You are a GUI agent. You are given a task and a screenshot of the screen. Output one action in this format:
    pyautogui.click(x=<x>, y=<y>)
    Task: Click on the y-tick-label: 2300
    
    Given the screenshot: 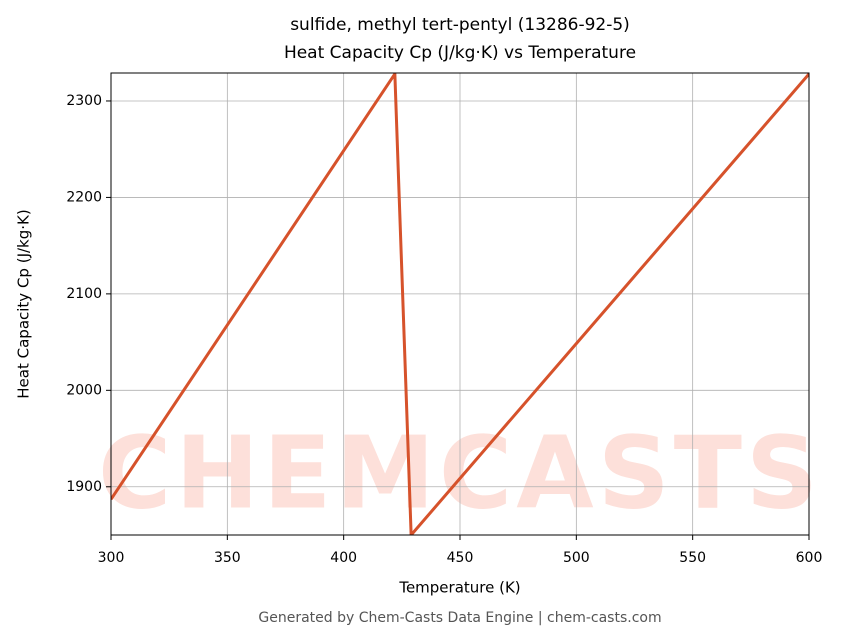 What is the action you would take?
    pyautogui.click(x=84, y=101)
    